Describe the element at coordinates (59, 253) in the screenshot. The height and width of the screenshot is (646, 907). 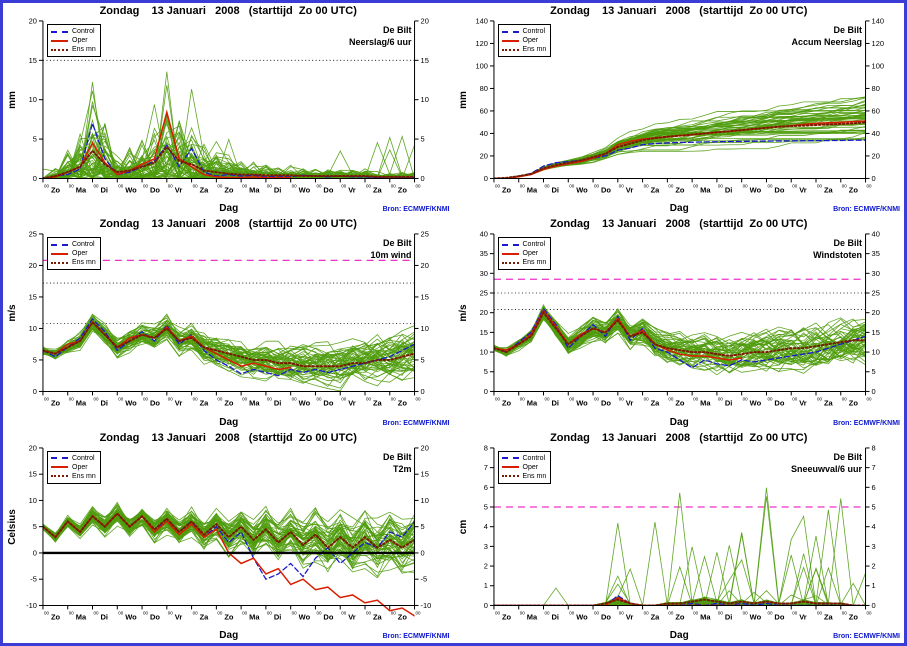
I see `oper-line-sample` at that location.